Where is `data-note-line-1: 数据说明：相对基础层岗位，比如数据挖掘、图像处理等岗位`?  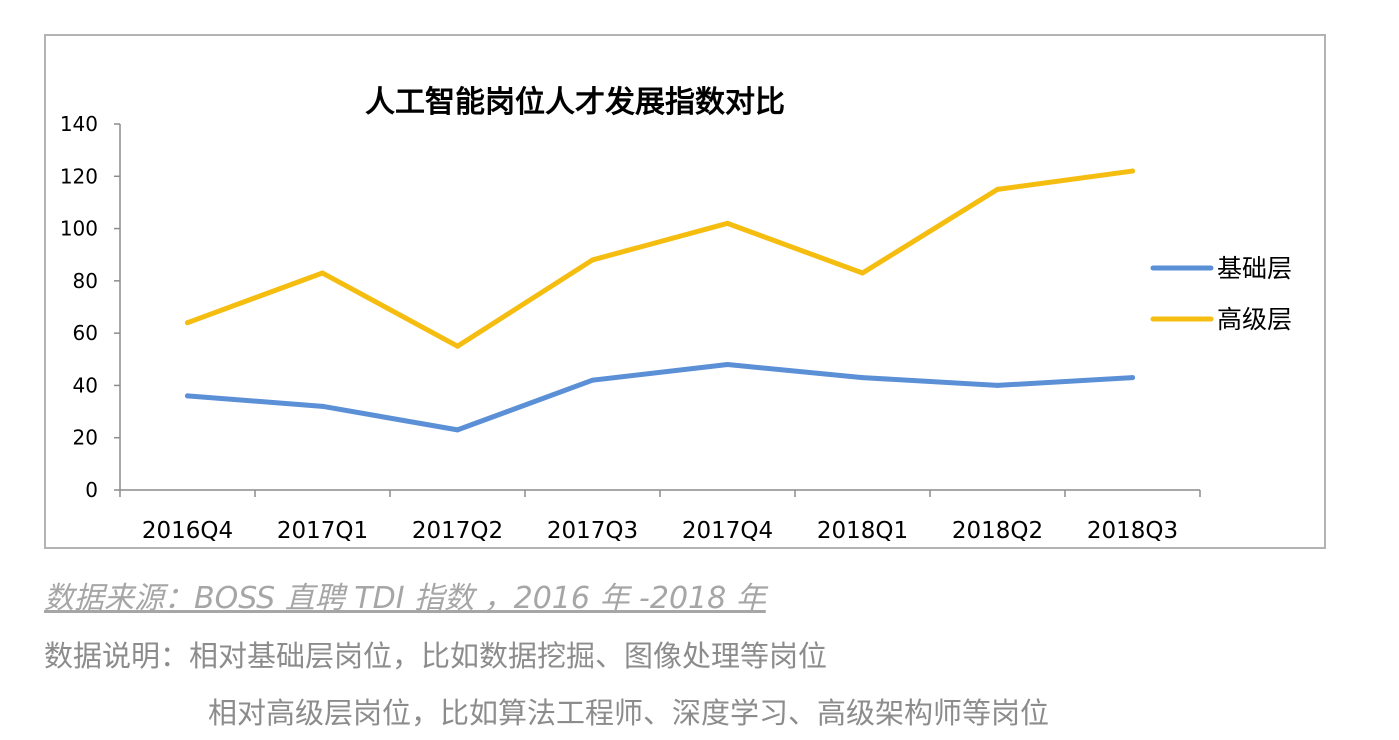 data-note-line-1: 数据说明：相对基础层岗位，比如数据挖掘、图像处理等岗位 is located at coordinates (435, 654).